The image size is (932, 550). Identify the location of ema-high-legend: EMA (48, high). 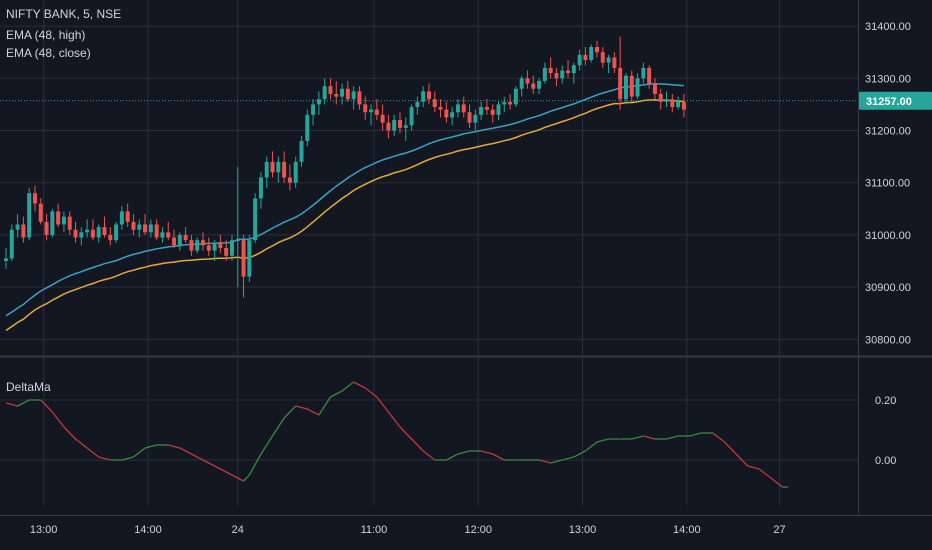
(46, 35).